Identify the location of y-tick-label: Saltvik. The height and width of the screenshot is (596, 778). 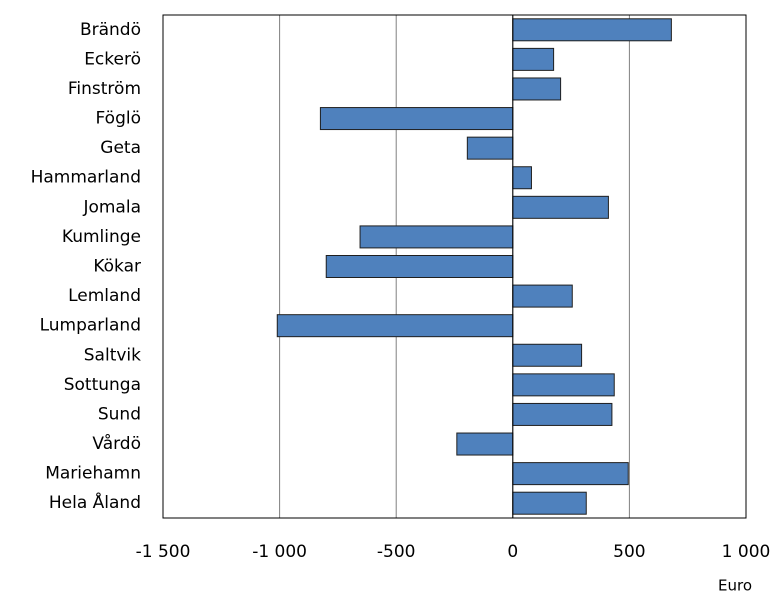
(112, 355).